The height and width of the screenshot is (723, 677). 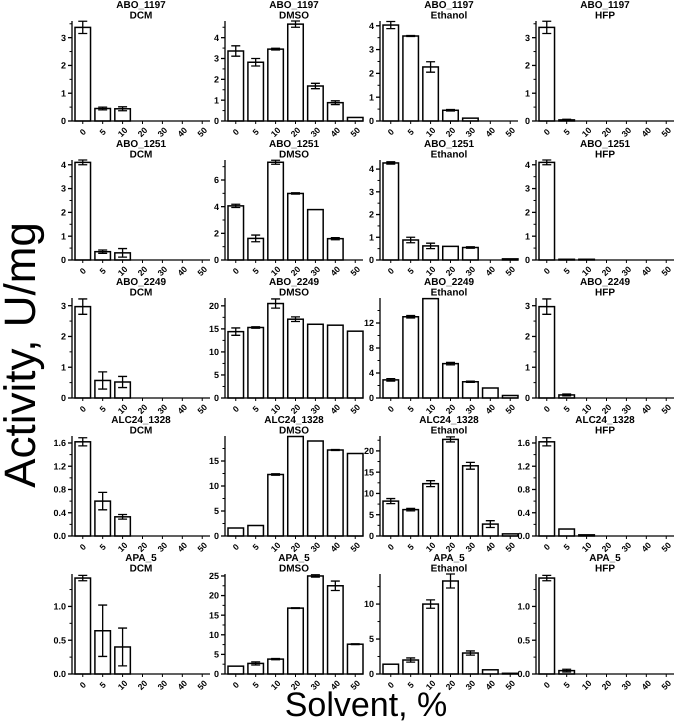 What do you see at coordinates (371, 536) in the screenshot?
I see `y-tick-label: 0` at bounding box center [371, 536].